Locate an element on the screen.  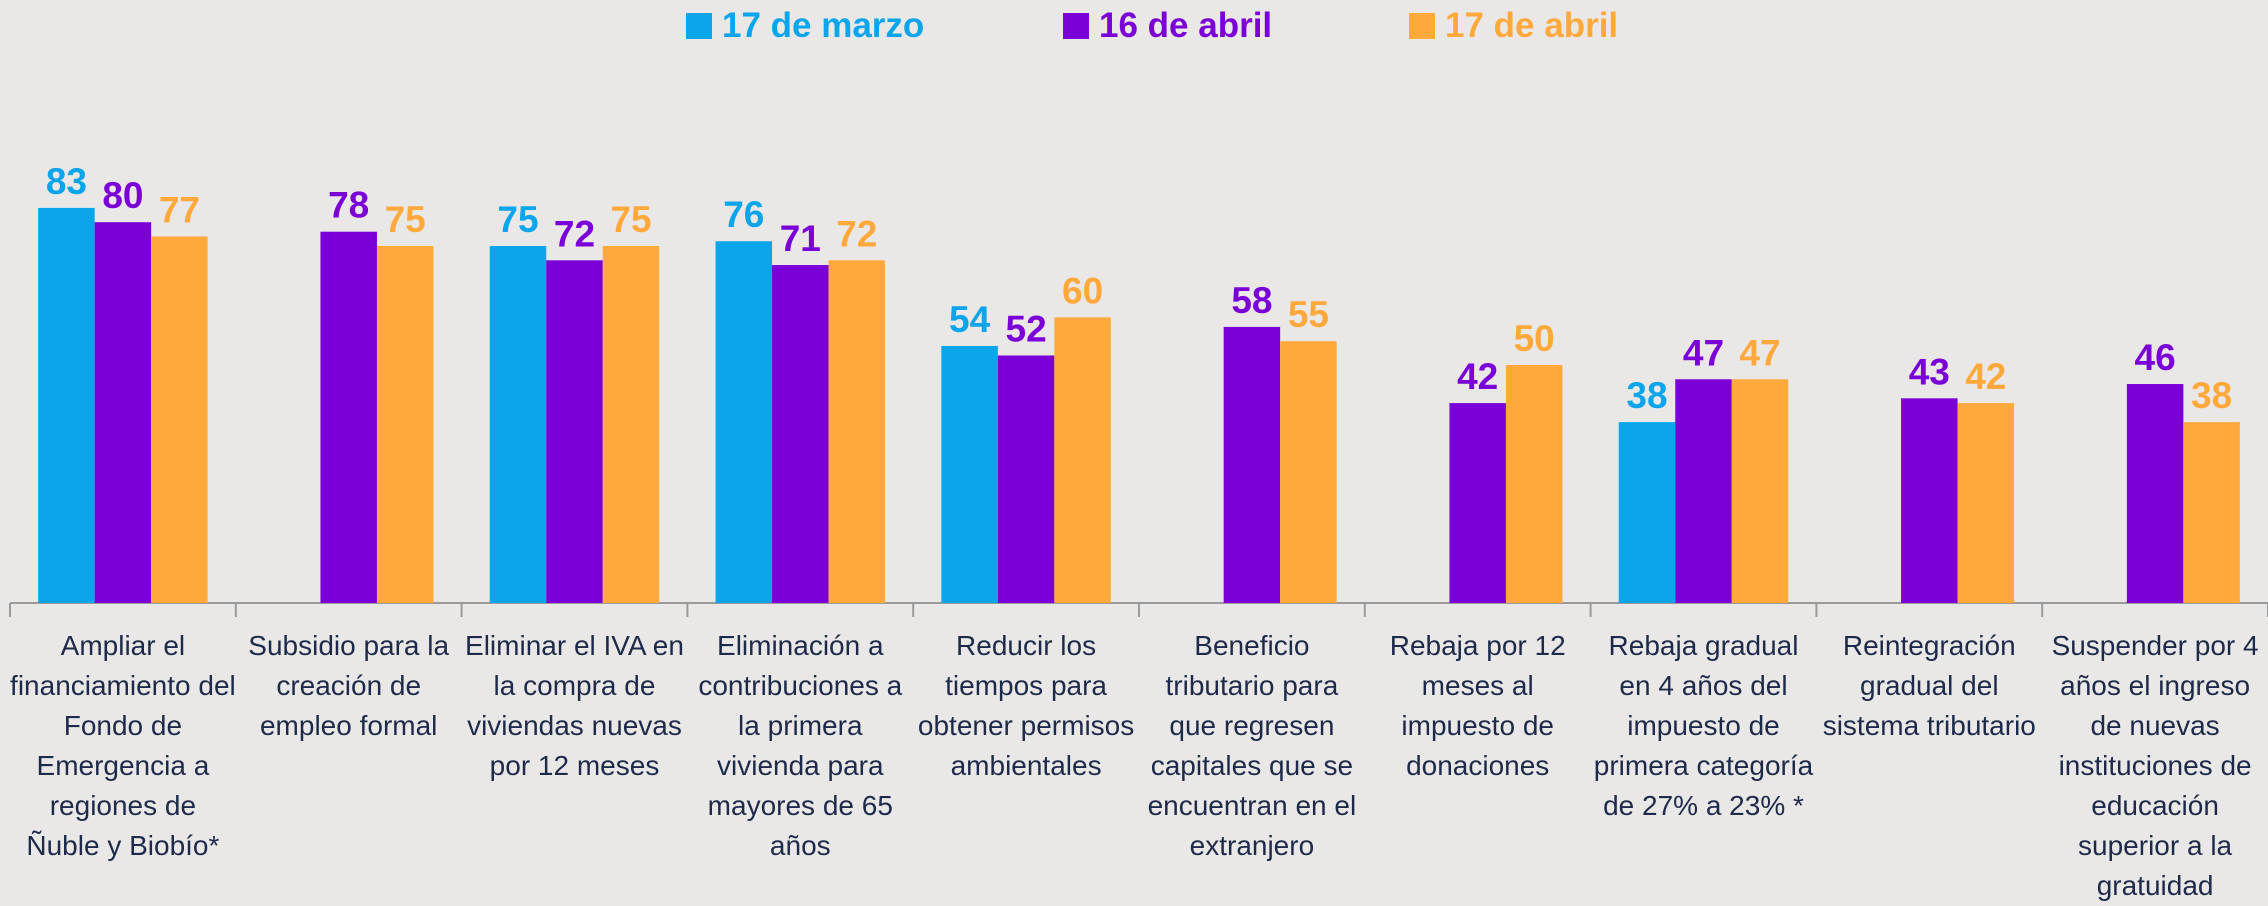
value-label: 55 is located at coordinates (1308, 314).